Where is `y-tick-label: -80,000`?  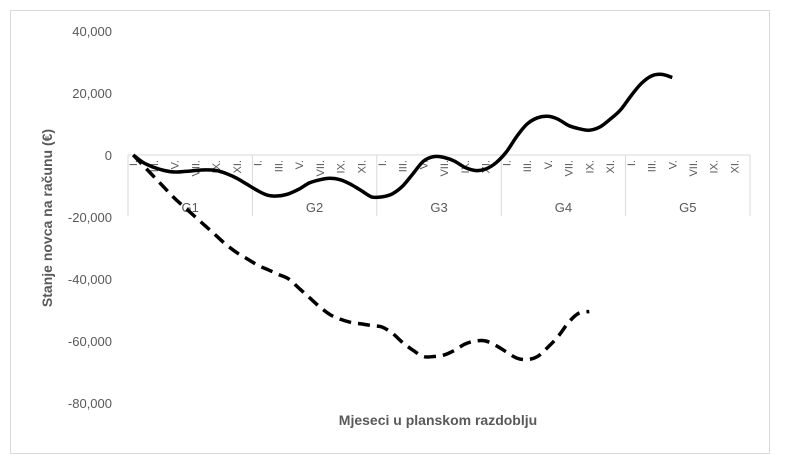
y-tick-label: -80,000 is located at coordinates (90, 403).